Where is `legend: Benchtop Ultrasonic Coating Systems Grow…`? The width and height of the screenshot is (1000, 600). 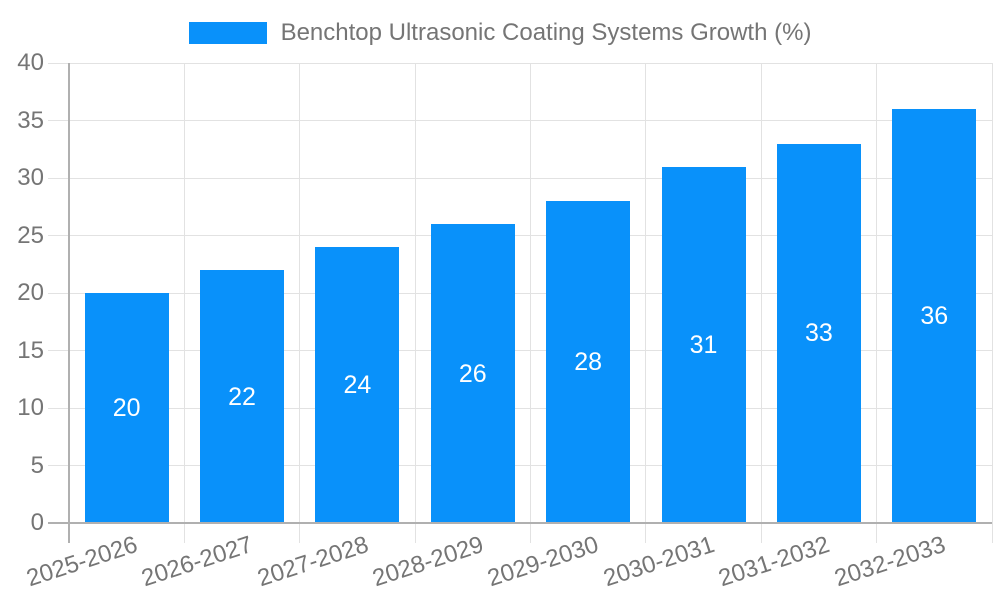 legend: Benchtop Ultrasonic Coating Systems Grow… is located at coordinates (500, 33).